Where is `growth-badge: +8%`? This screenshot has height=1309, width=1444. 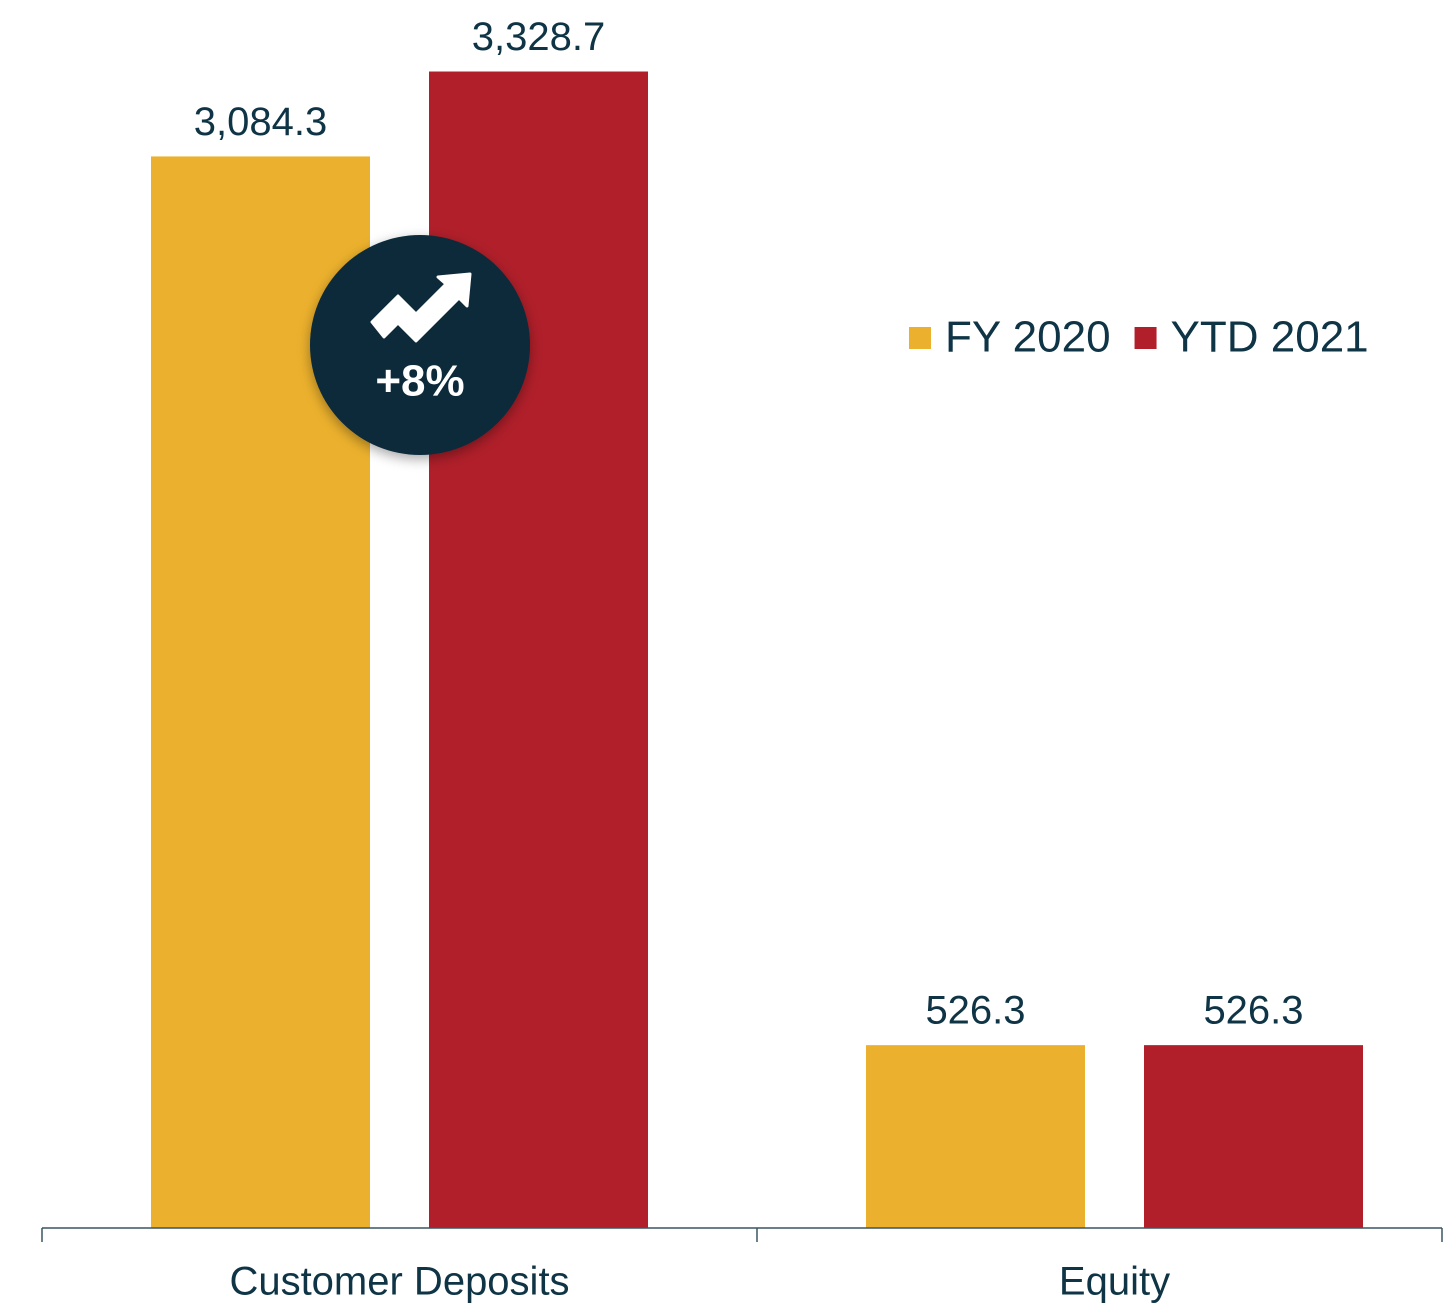
growth-badge: +8% is located at coordinates (420, 345).